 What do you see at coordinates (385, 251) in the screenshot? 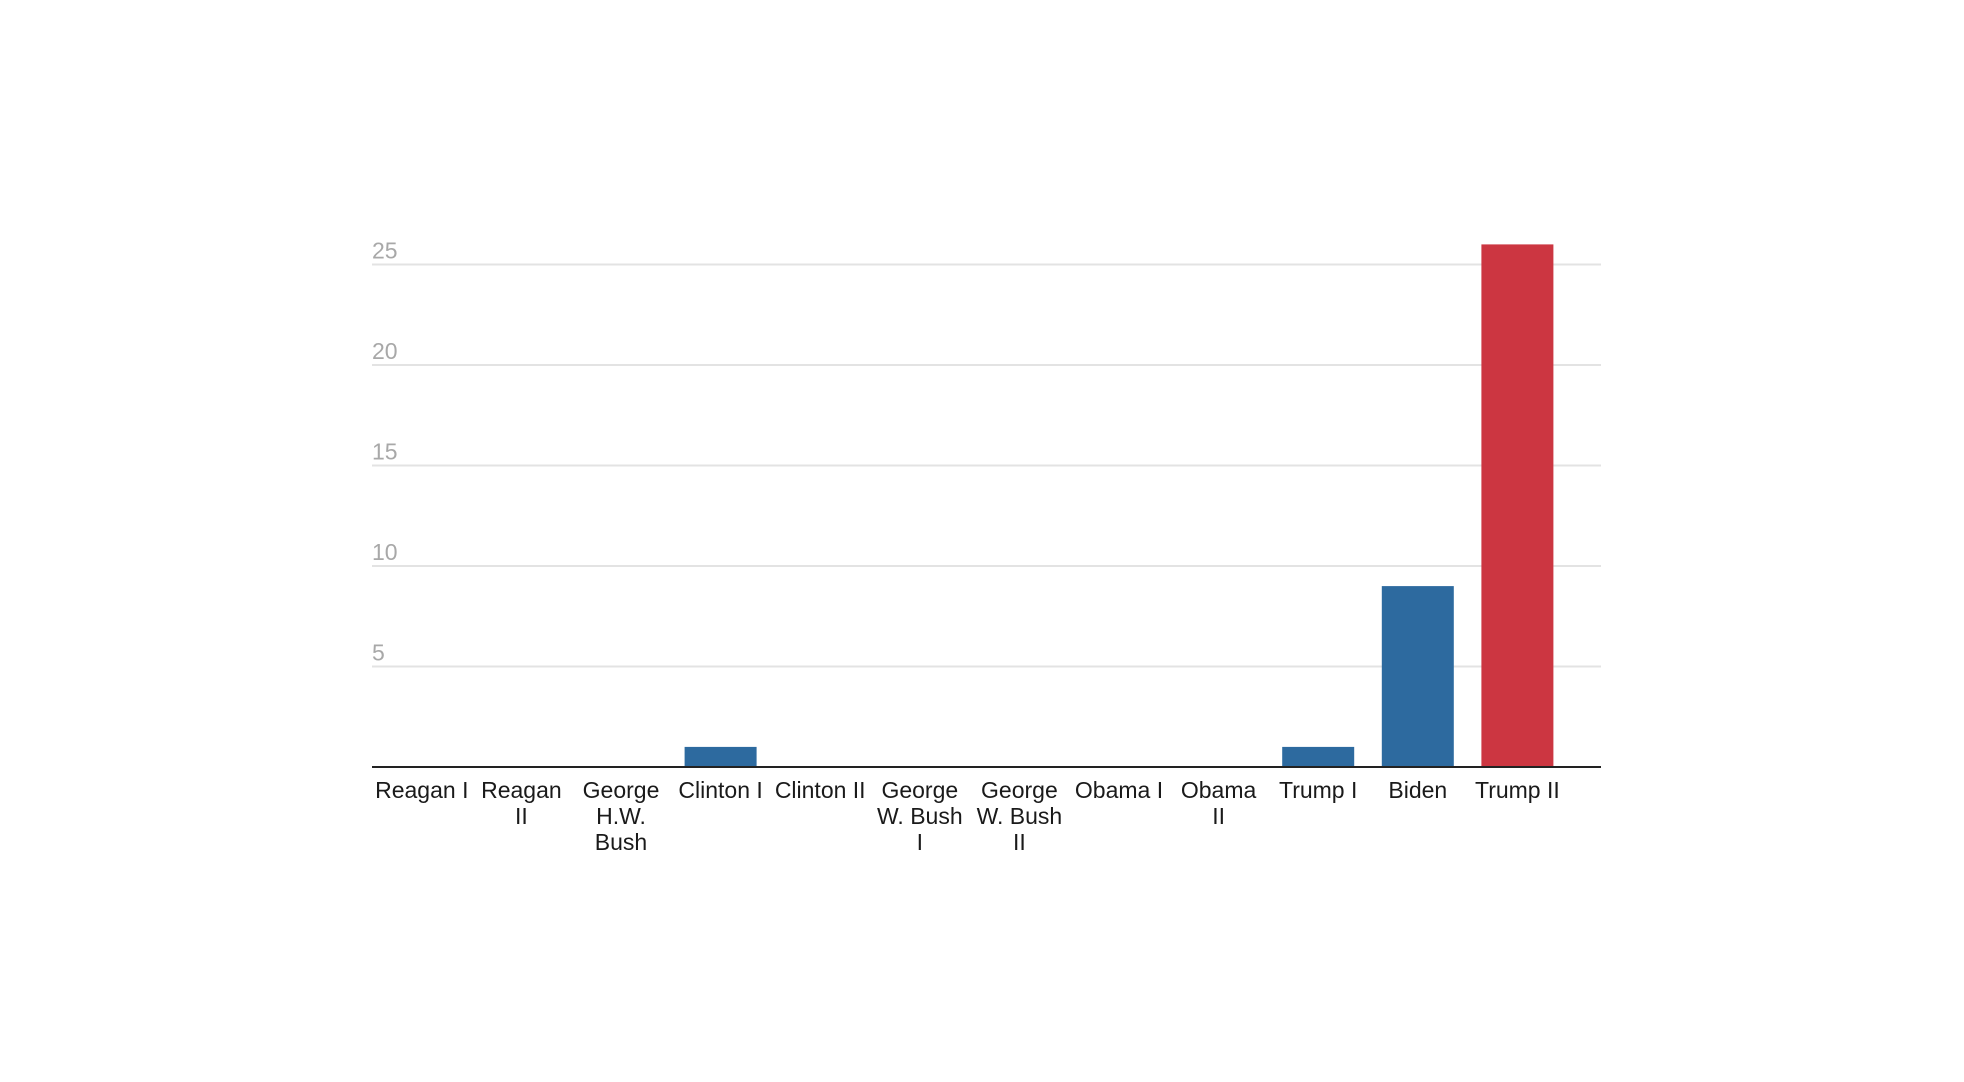
I see `y-tick-label-25: 25` at bounding box center [385, 251].